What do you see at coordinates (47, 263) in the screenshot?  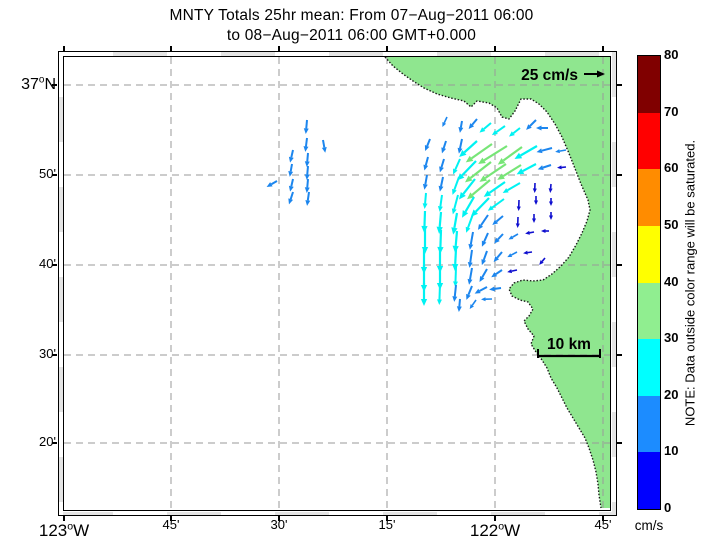 I see `y-tick-label: 40'` at bounding box center [47, 263].